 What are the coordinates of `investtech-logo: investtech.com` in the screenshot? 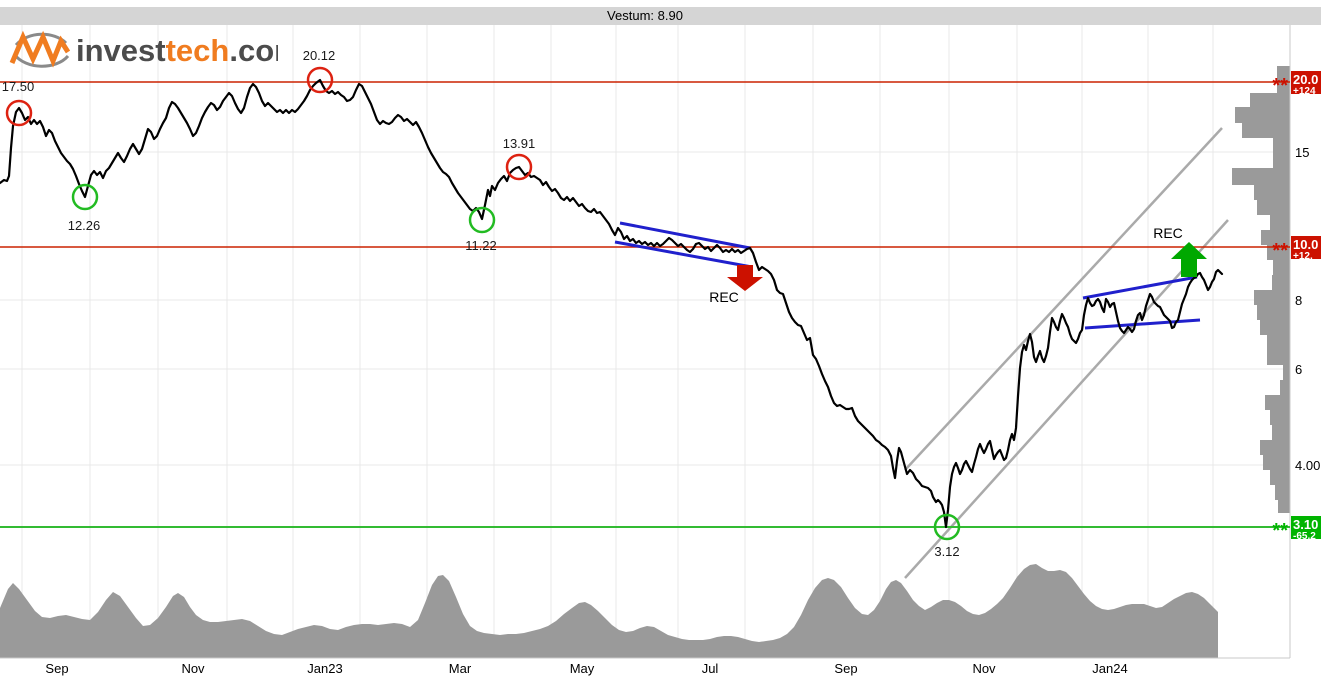 It's located at (143, 50).